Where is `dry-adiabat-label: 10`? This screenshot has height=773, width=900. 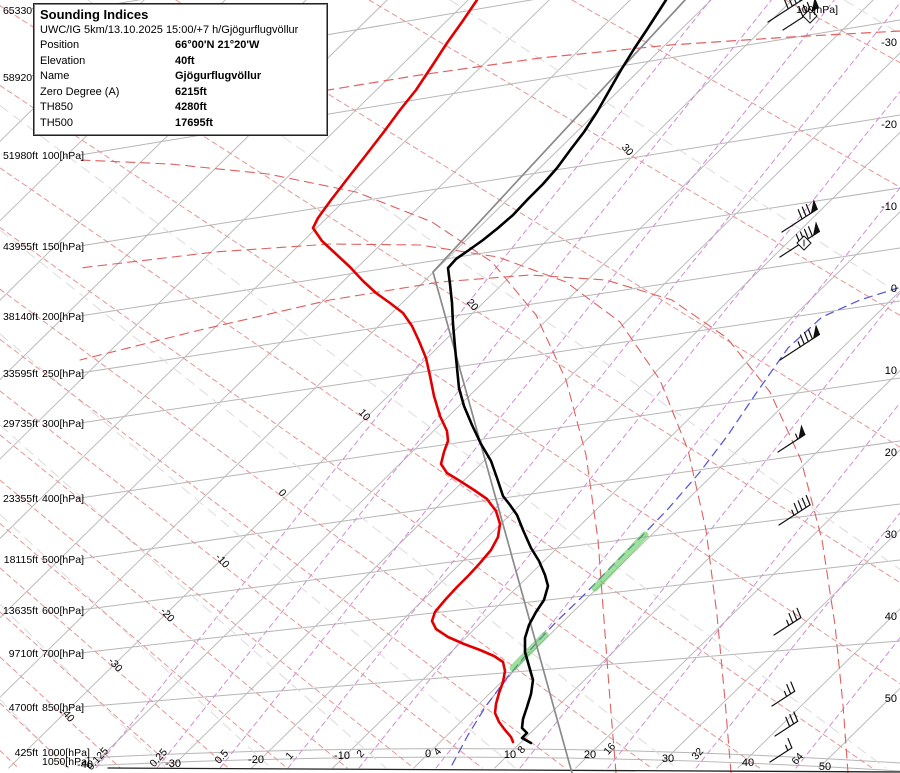
dry-adiabat-label: 10 is located at coordinates (364, 415).